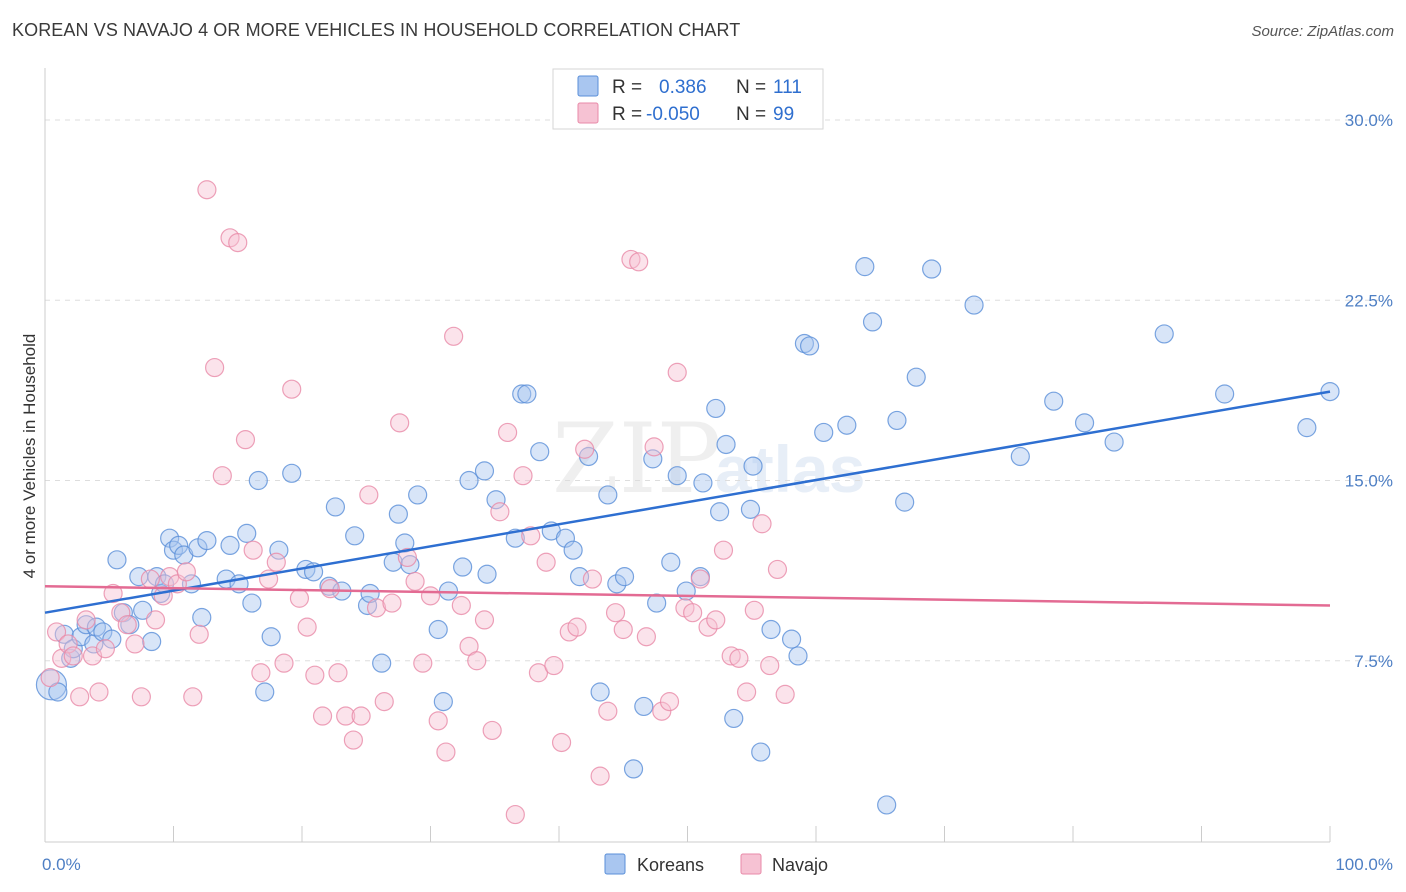  I want to click on bottom-legend-swatch-navajo, so click(751, 864).